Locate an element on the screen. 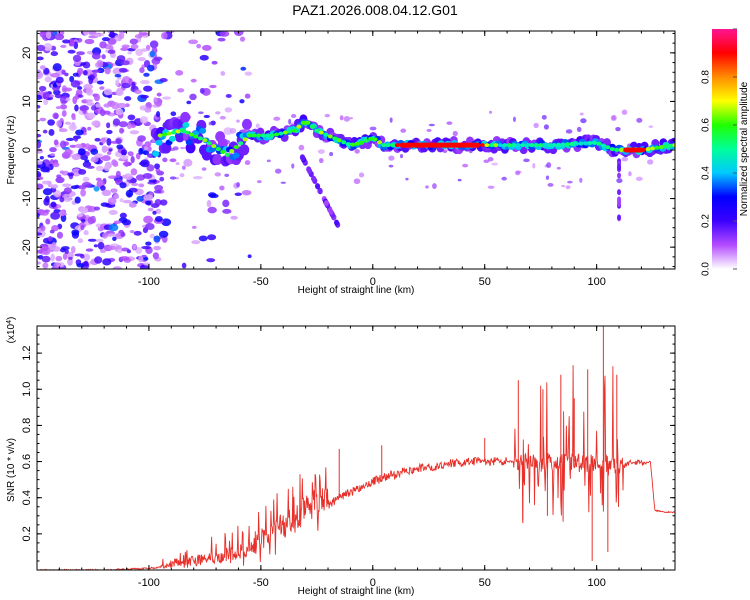  y-tick-label: 0.6 is located at coordinates (27, 461).